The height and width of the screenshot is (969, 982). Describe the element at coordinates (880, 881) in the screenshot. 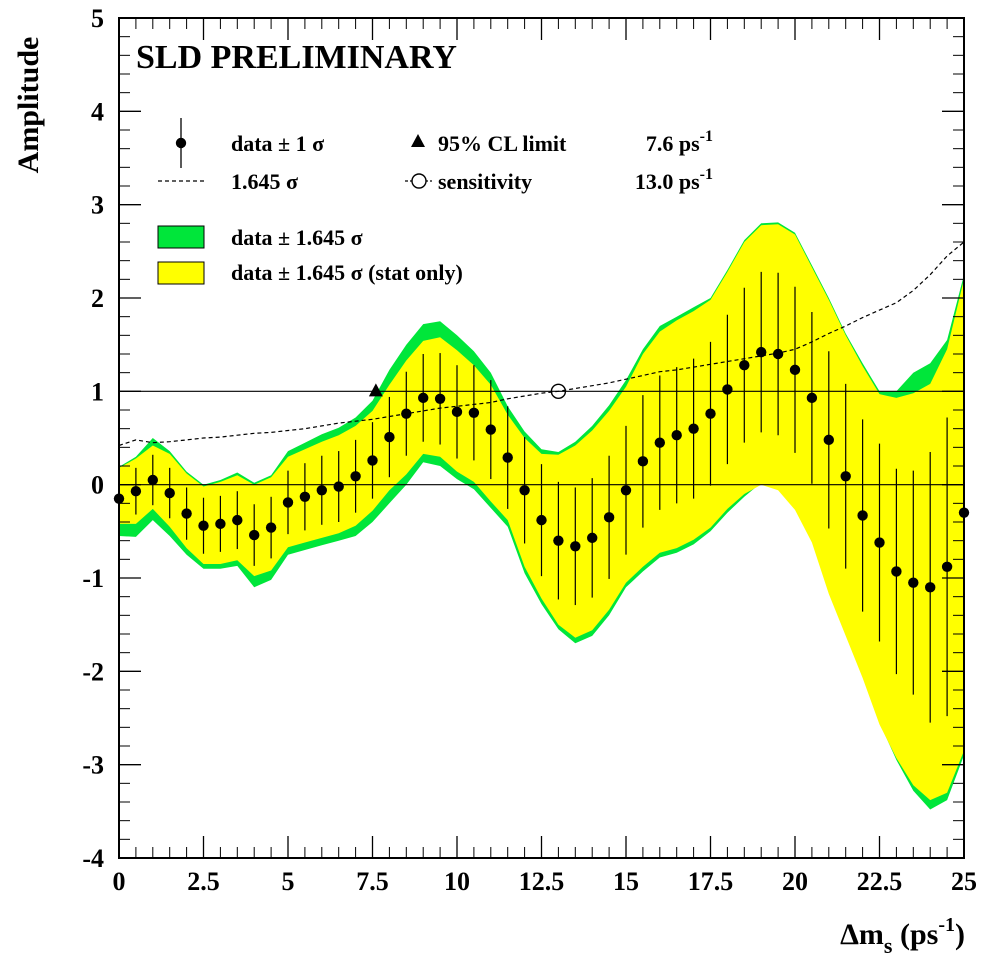

I see `x-tick-label: 22.5` at that location.